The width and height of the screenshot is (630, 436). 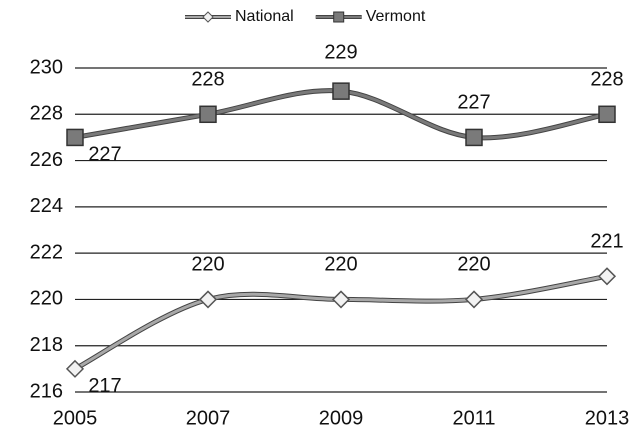 I want to click on y-tick-label: 216, so click(x=46, y=391).